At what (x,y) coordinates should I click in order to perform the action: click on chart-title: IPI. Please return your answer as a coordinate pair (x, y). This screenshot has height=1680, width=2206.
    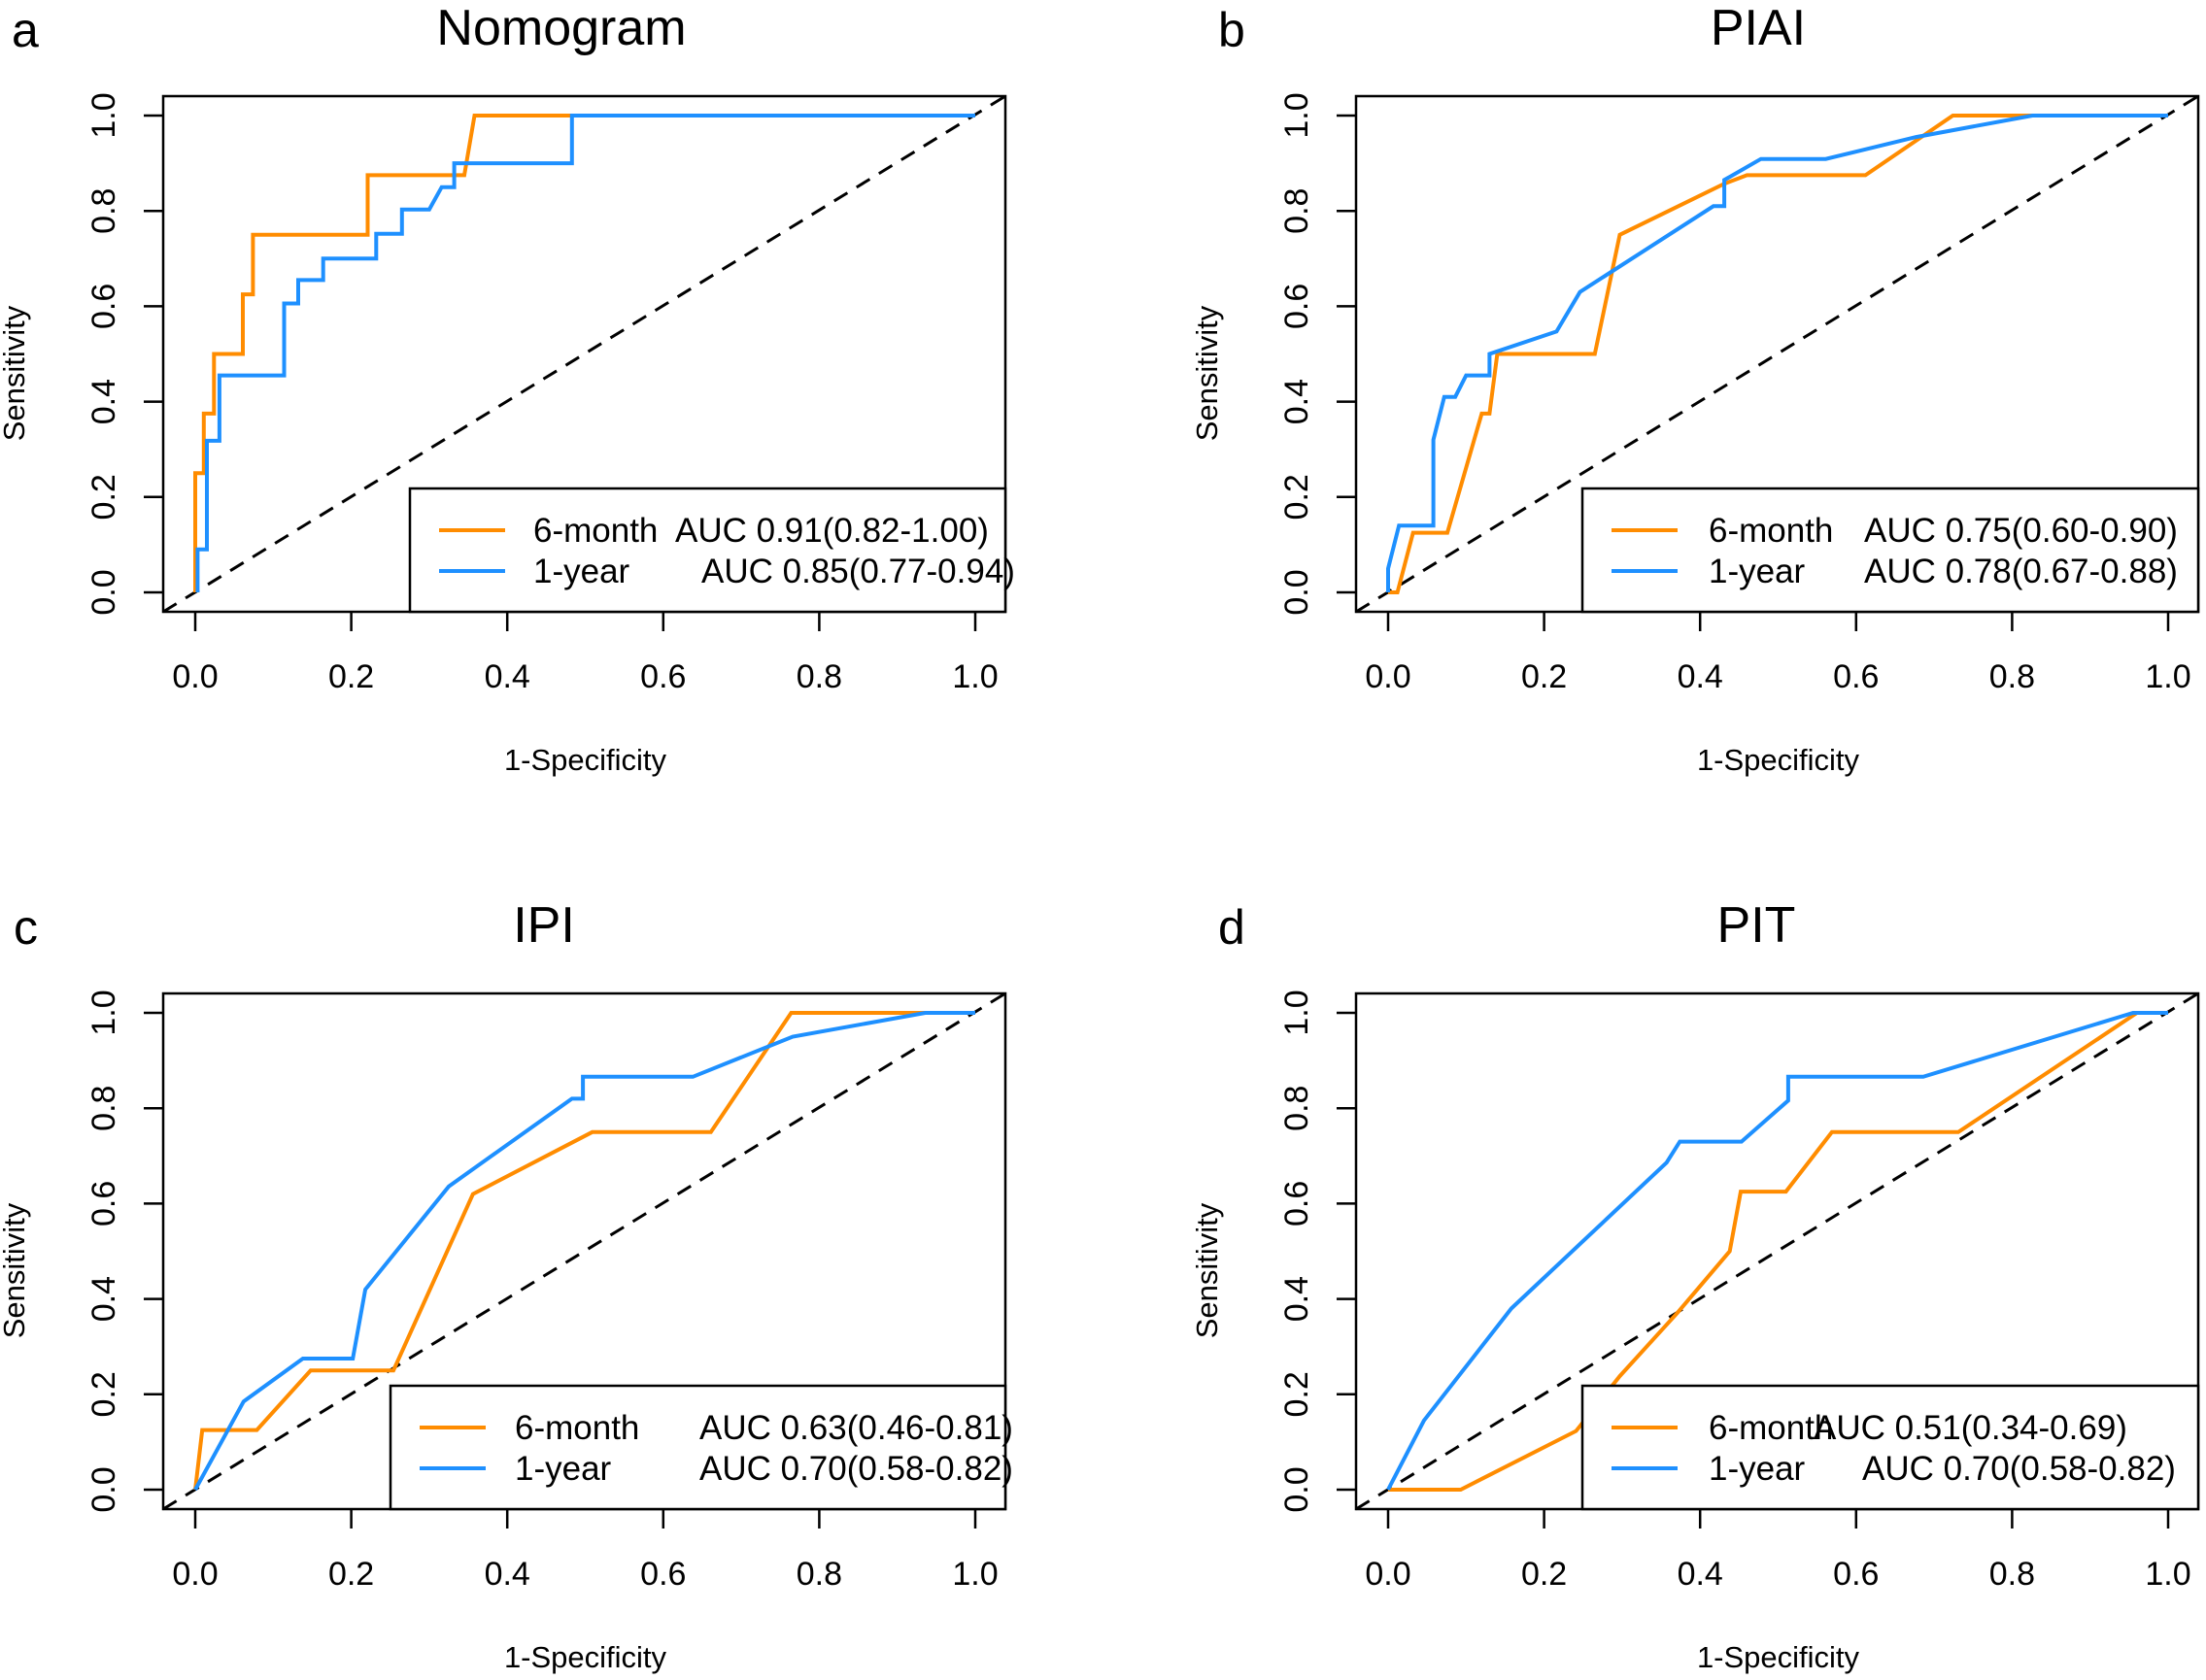
    Looking at the image, I should click on (544, 925).